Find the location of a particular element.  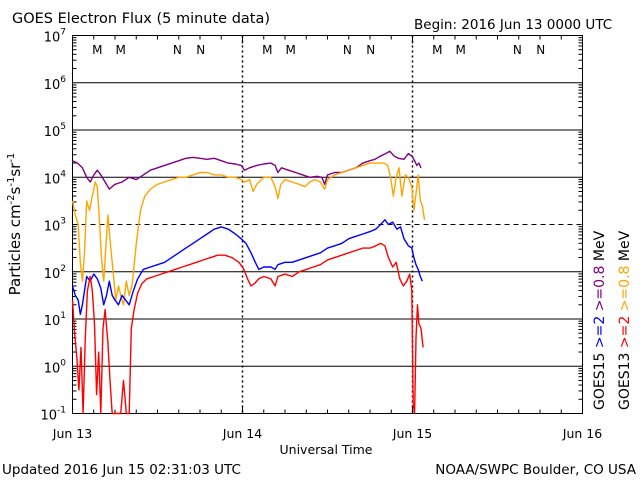

y-tick-label: 10⁶ is located at coordinates (55, 84).